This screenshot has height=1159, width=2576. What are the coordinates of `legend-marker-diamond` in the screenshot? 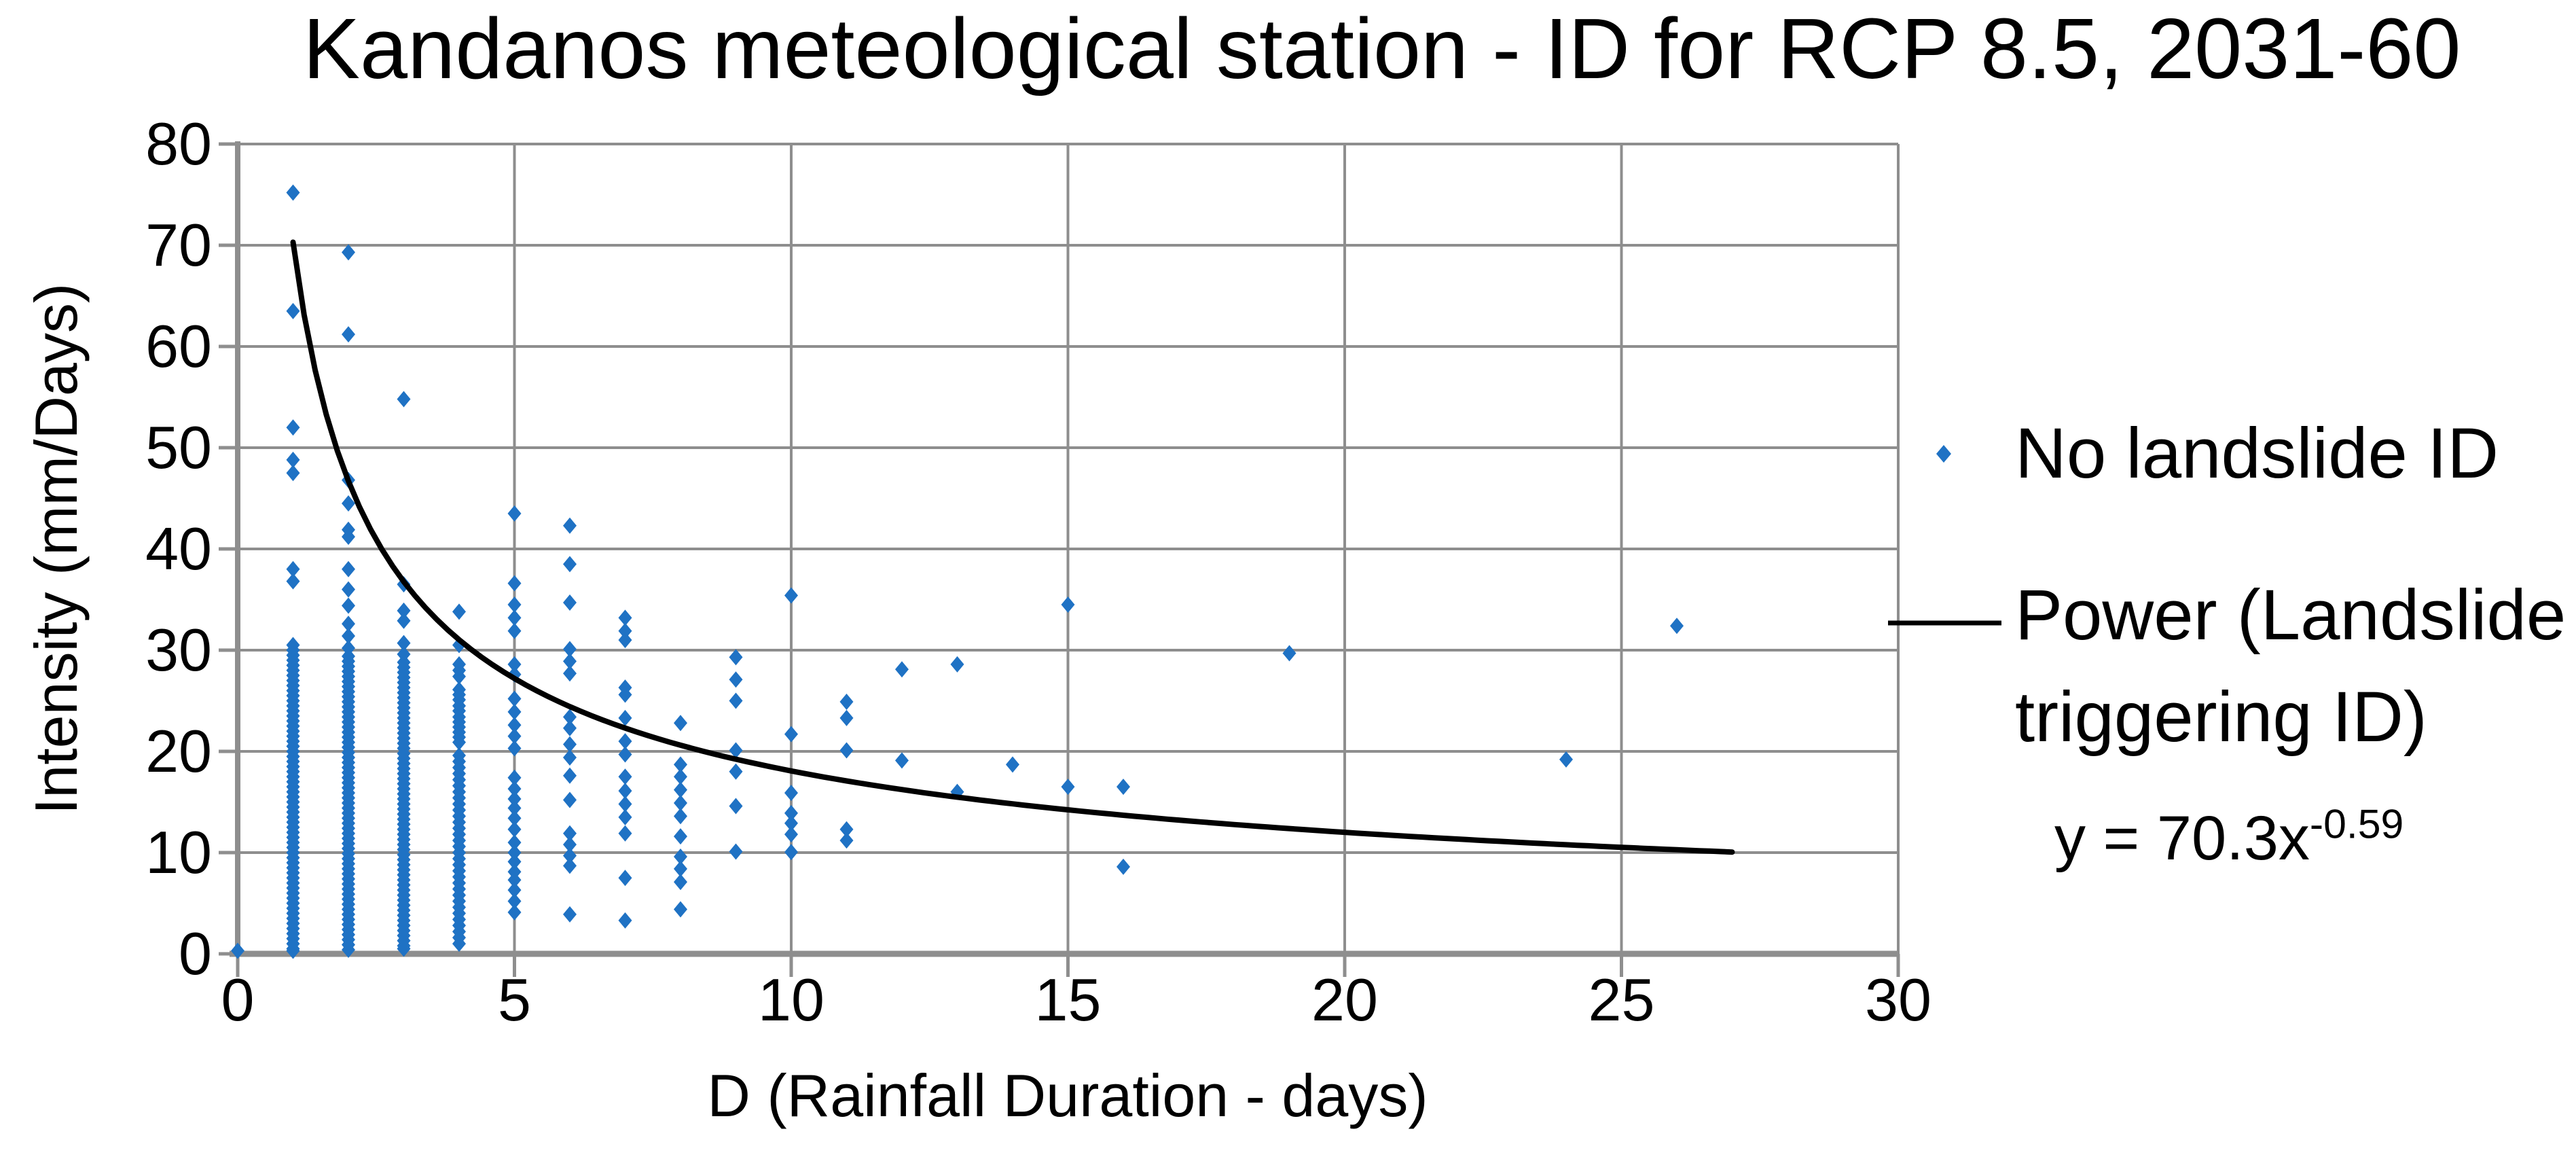 It's located at (1943, 454).